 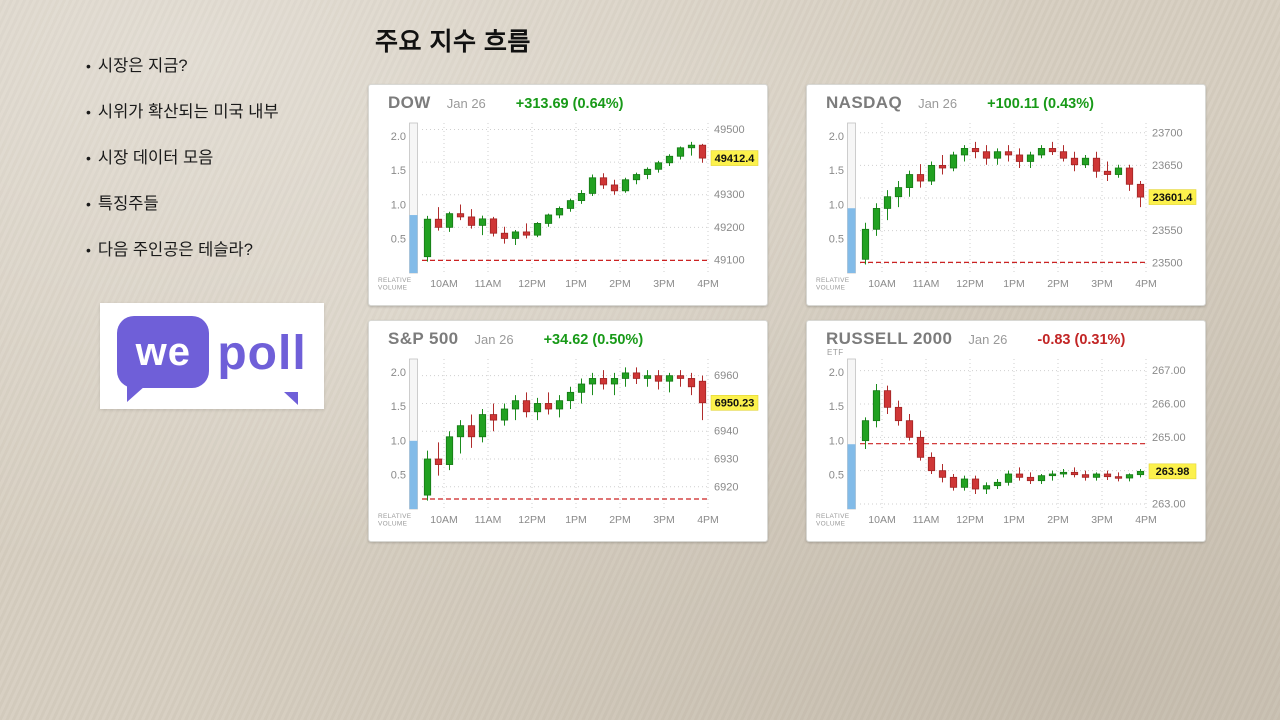 What do you see at coordinates (889, 338) in the screenshot?
I see `ticker-label: RUSSELL 2000` at bounding box center [889, 338].